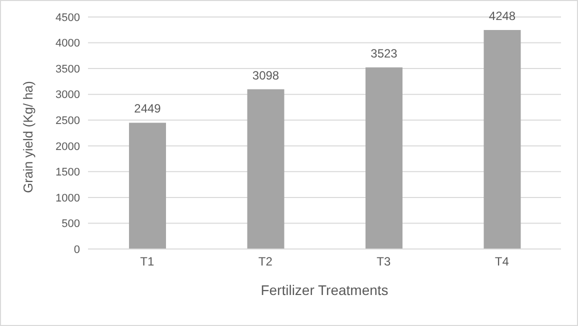 The width and height of the screenshot is (578, 326). I want to click on y-tick-label: 3000, so click(68, 95).